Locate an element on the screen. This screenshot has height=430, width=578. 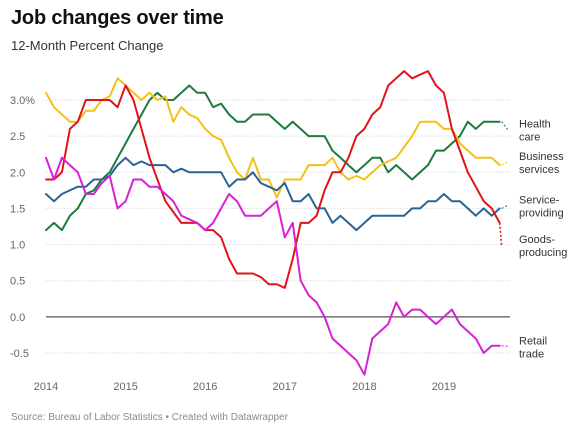
y-tick-label: 1.0 is located at coordinates (17, 246).